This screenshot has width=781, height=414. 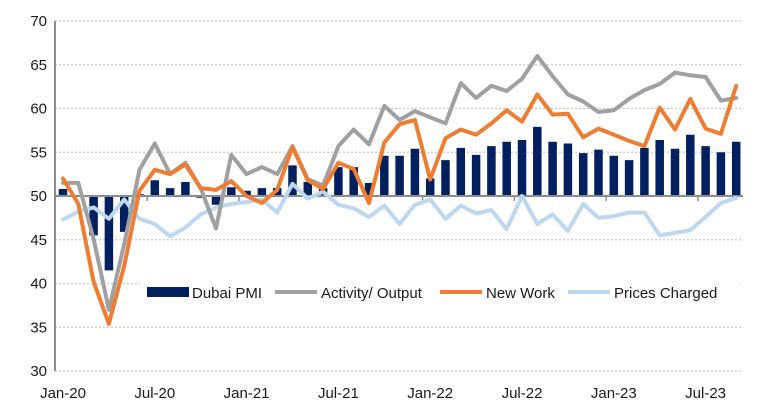 I want to click on y-tick-label: 30, so click(x=38, y=371).